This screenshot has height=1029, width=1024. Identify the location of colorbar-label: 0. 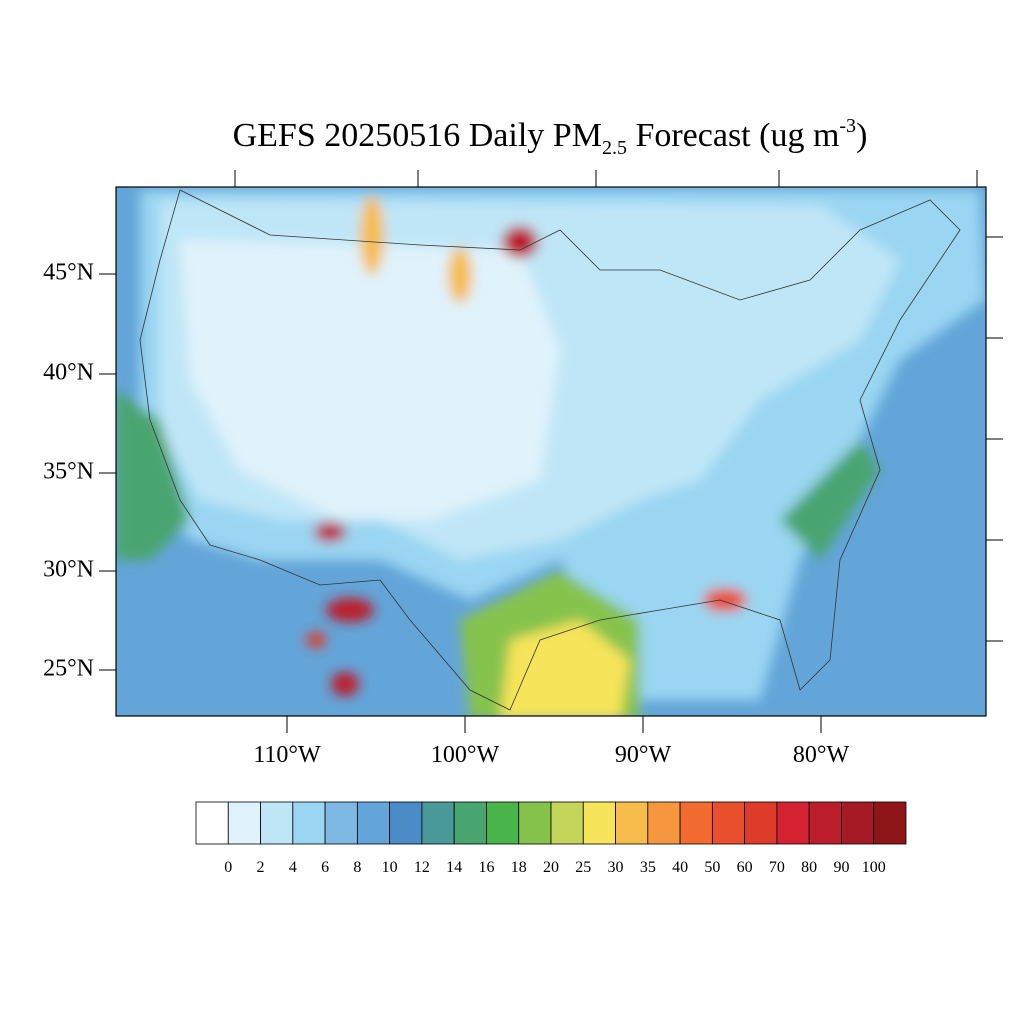
(228, 867).